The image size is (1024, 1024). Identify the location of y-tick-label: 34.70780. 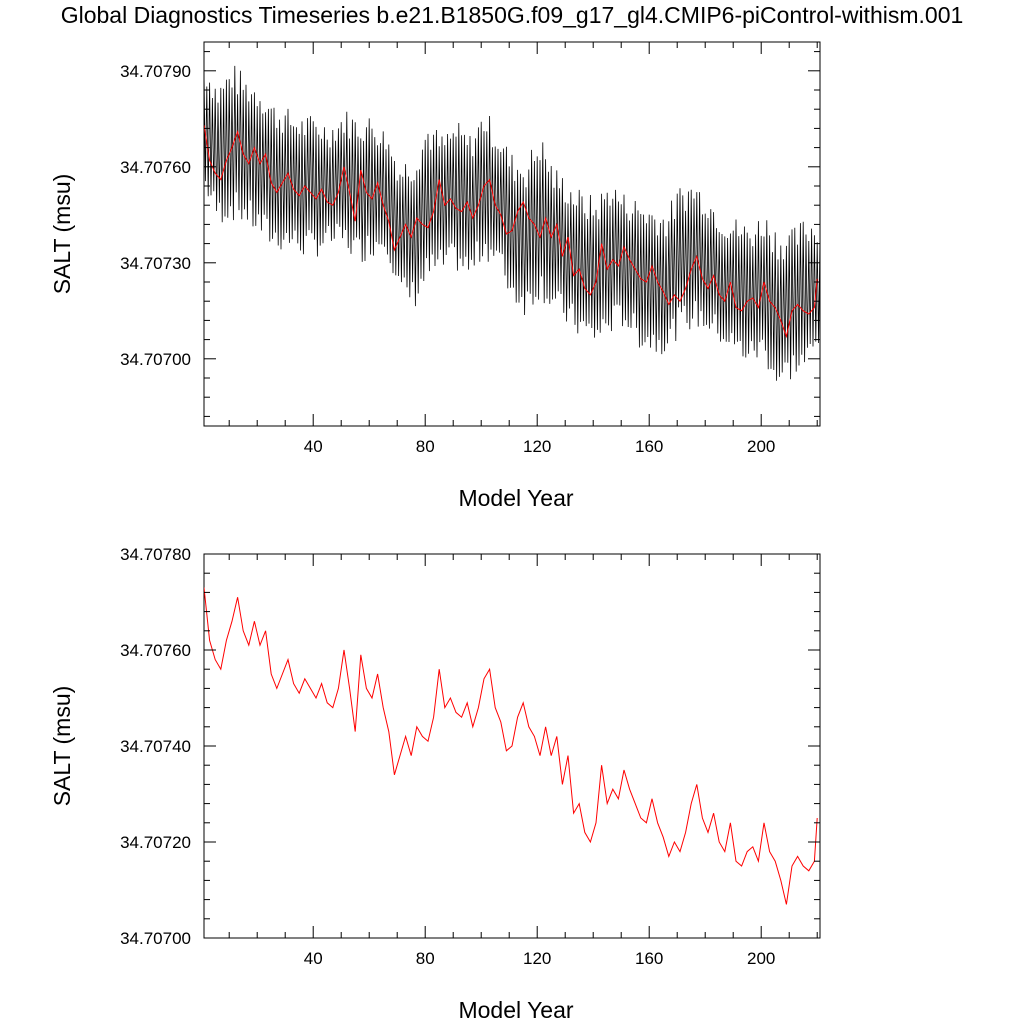
(155, 554).